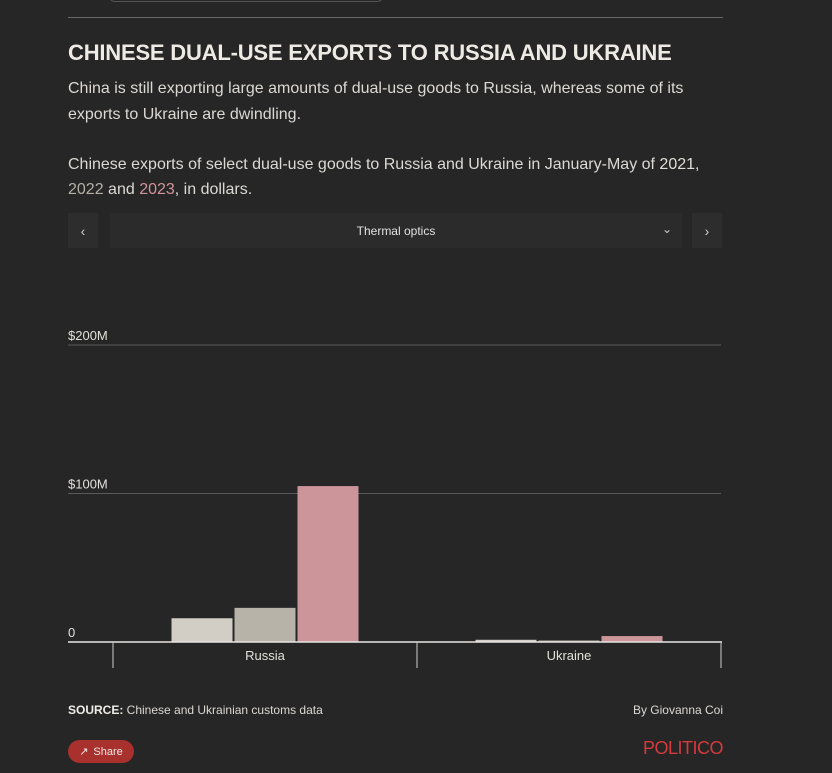 The width and height of the screenshot is (832, 773). Describe the element at coordinates (506, 640) in the screenshot. I see `bar-ukraine-2021` at that location.